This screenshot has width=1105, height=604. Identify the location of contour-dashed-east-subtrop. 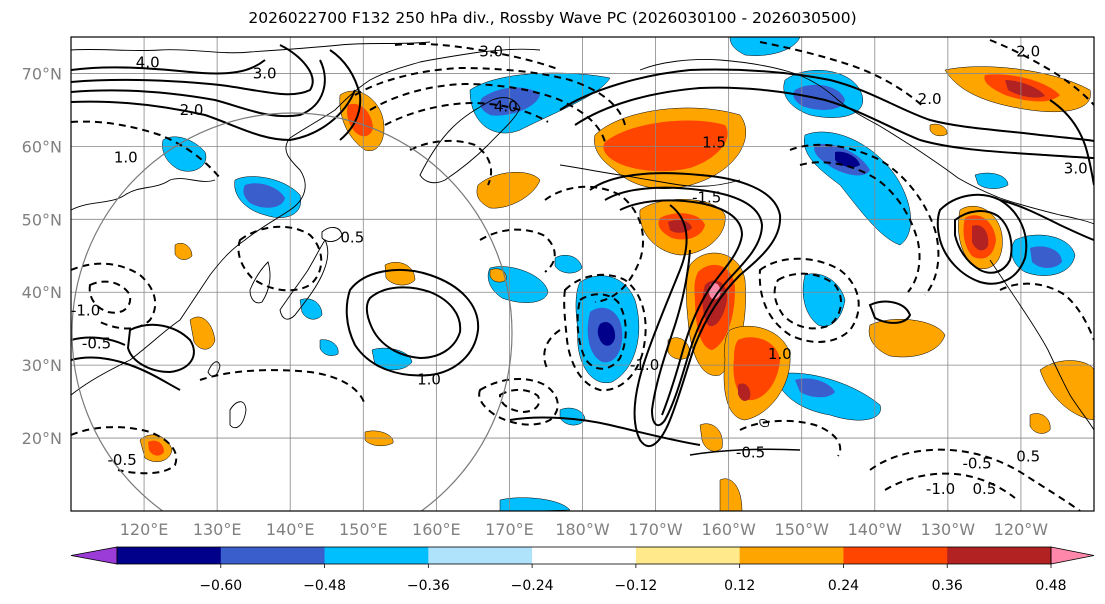
(975, 479).